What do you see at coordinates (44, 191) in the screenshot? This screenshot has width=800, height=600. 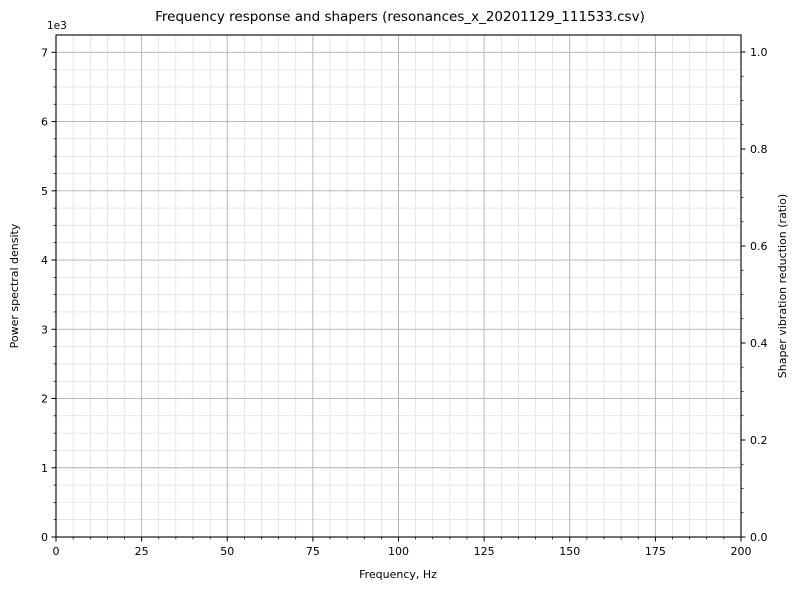 I see `y-tick-label-left: 5` at bounding box center [44, 191].